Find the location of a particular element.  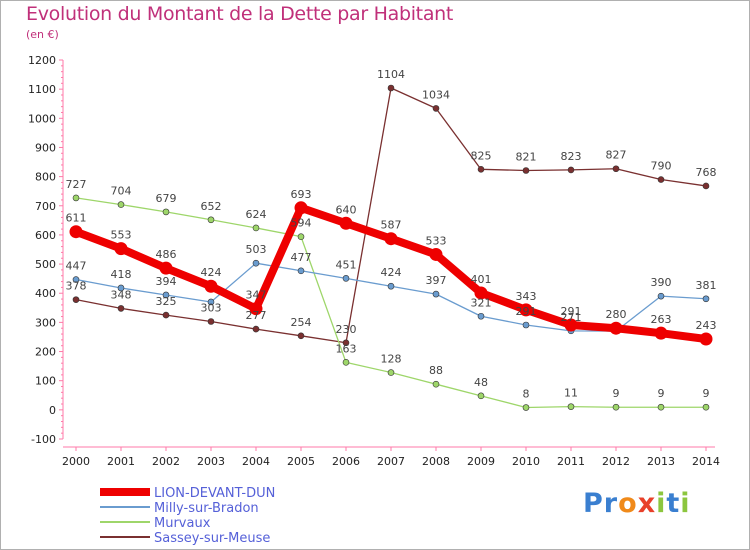

data-label: 321 is located at coordinates (481, 302).